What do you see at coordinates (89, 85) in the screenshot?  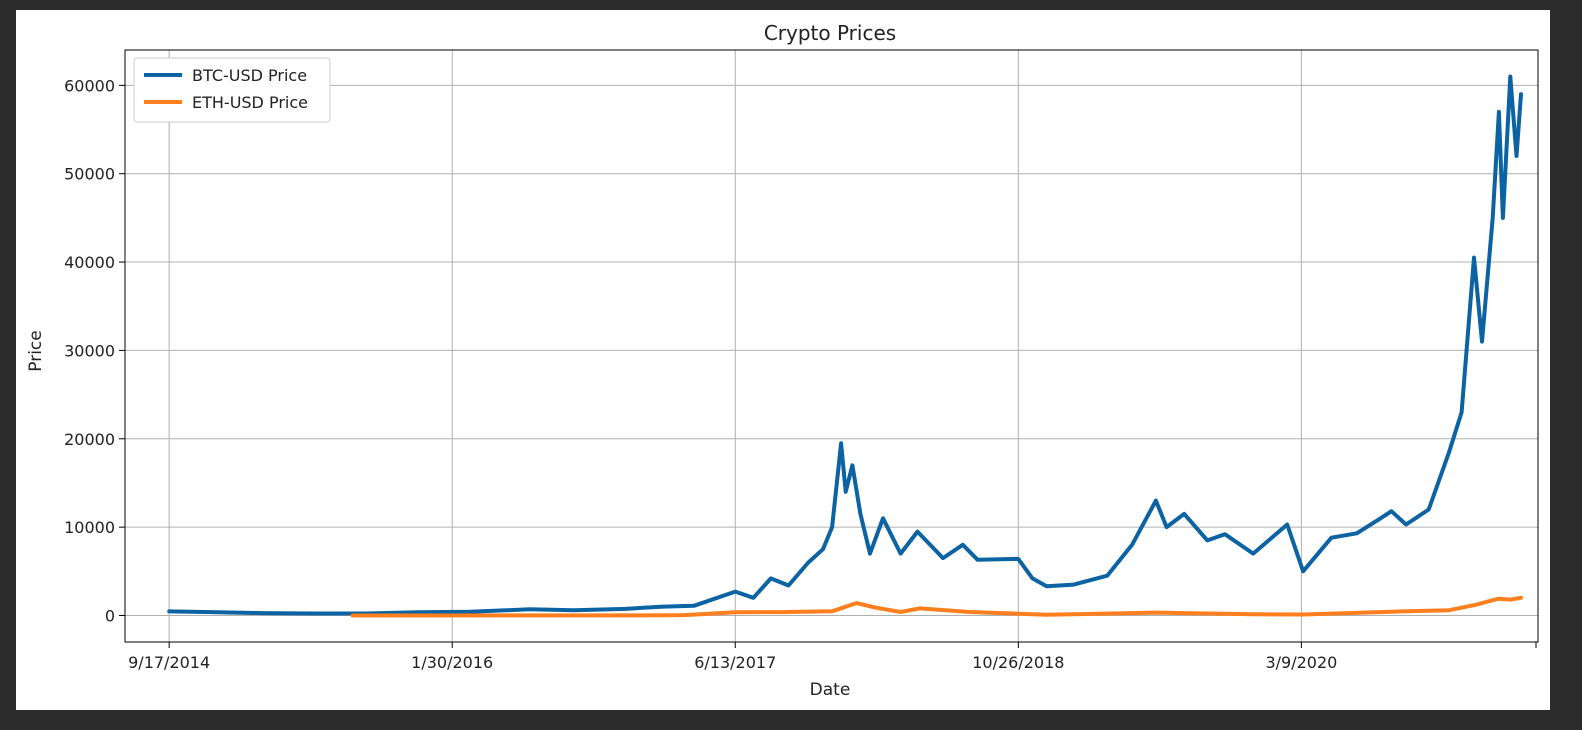 I see `y-tick-label: 60000` at bounding box center [89, 85].